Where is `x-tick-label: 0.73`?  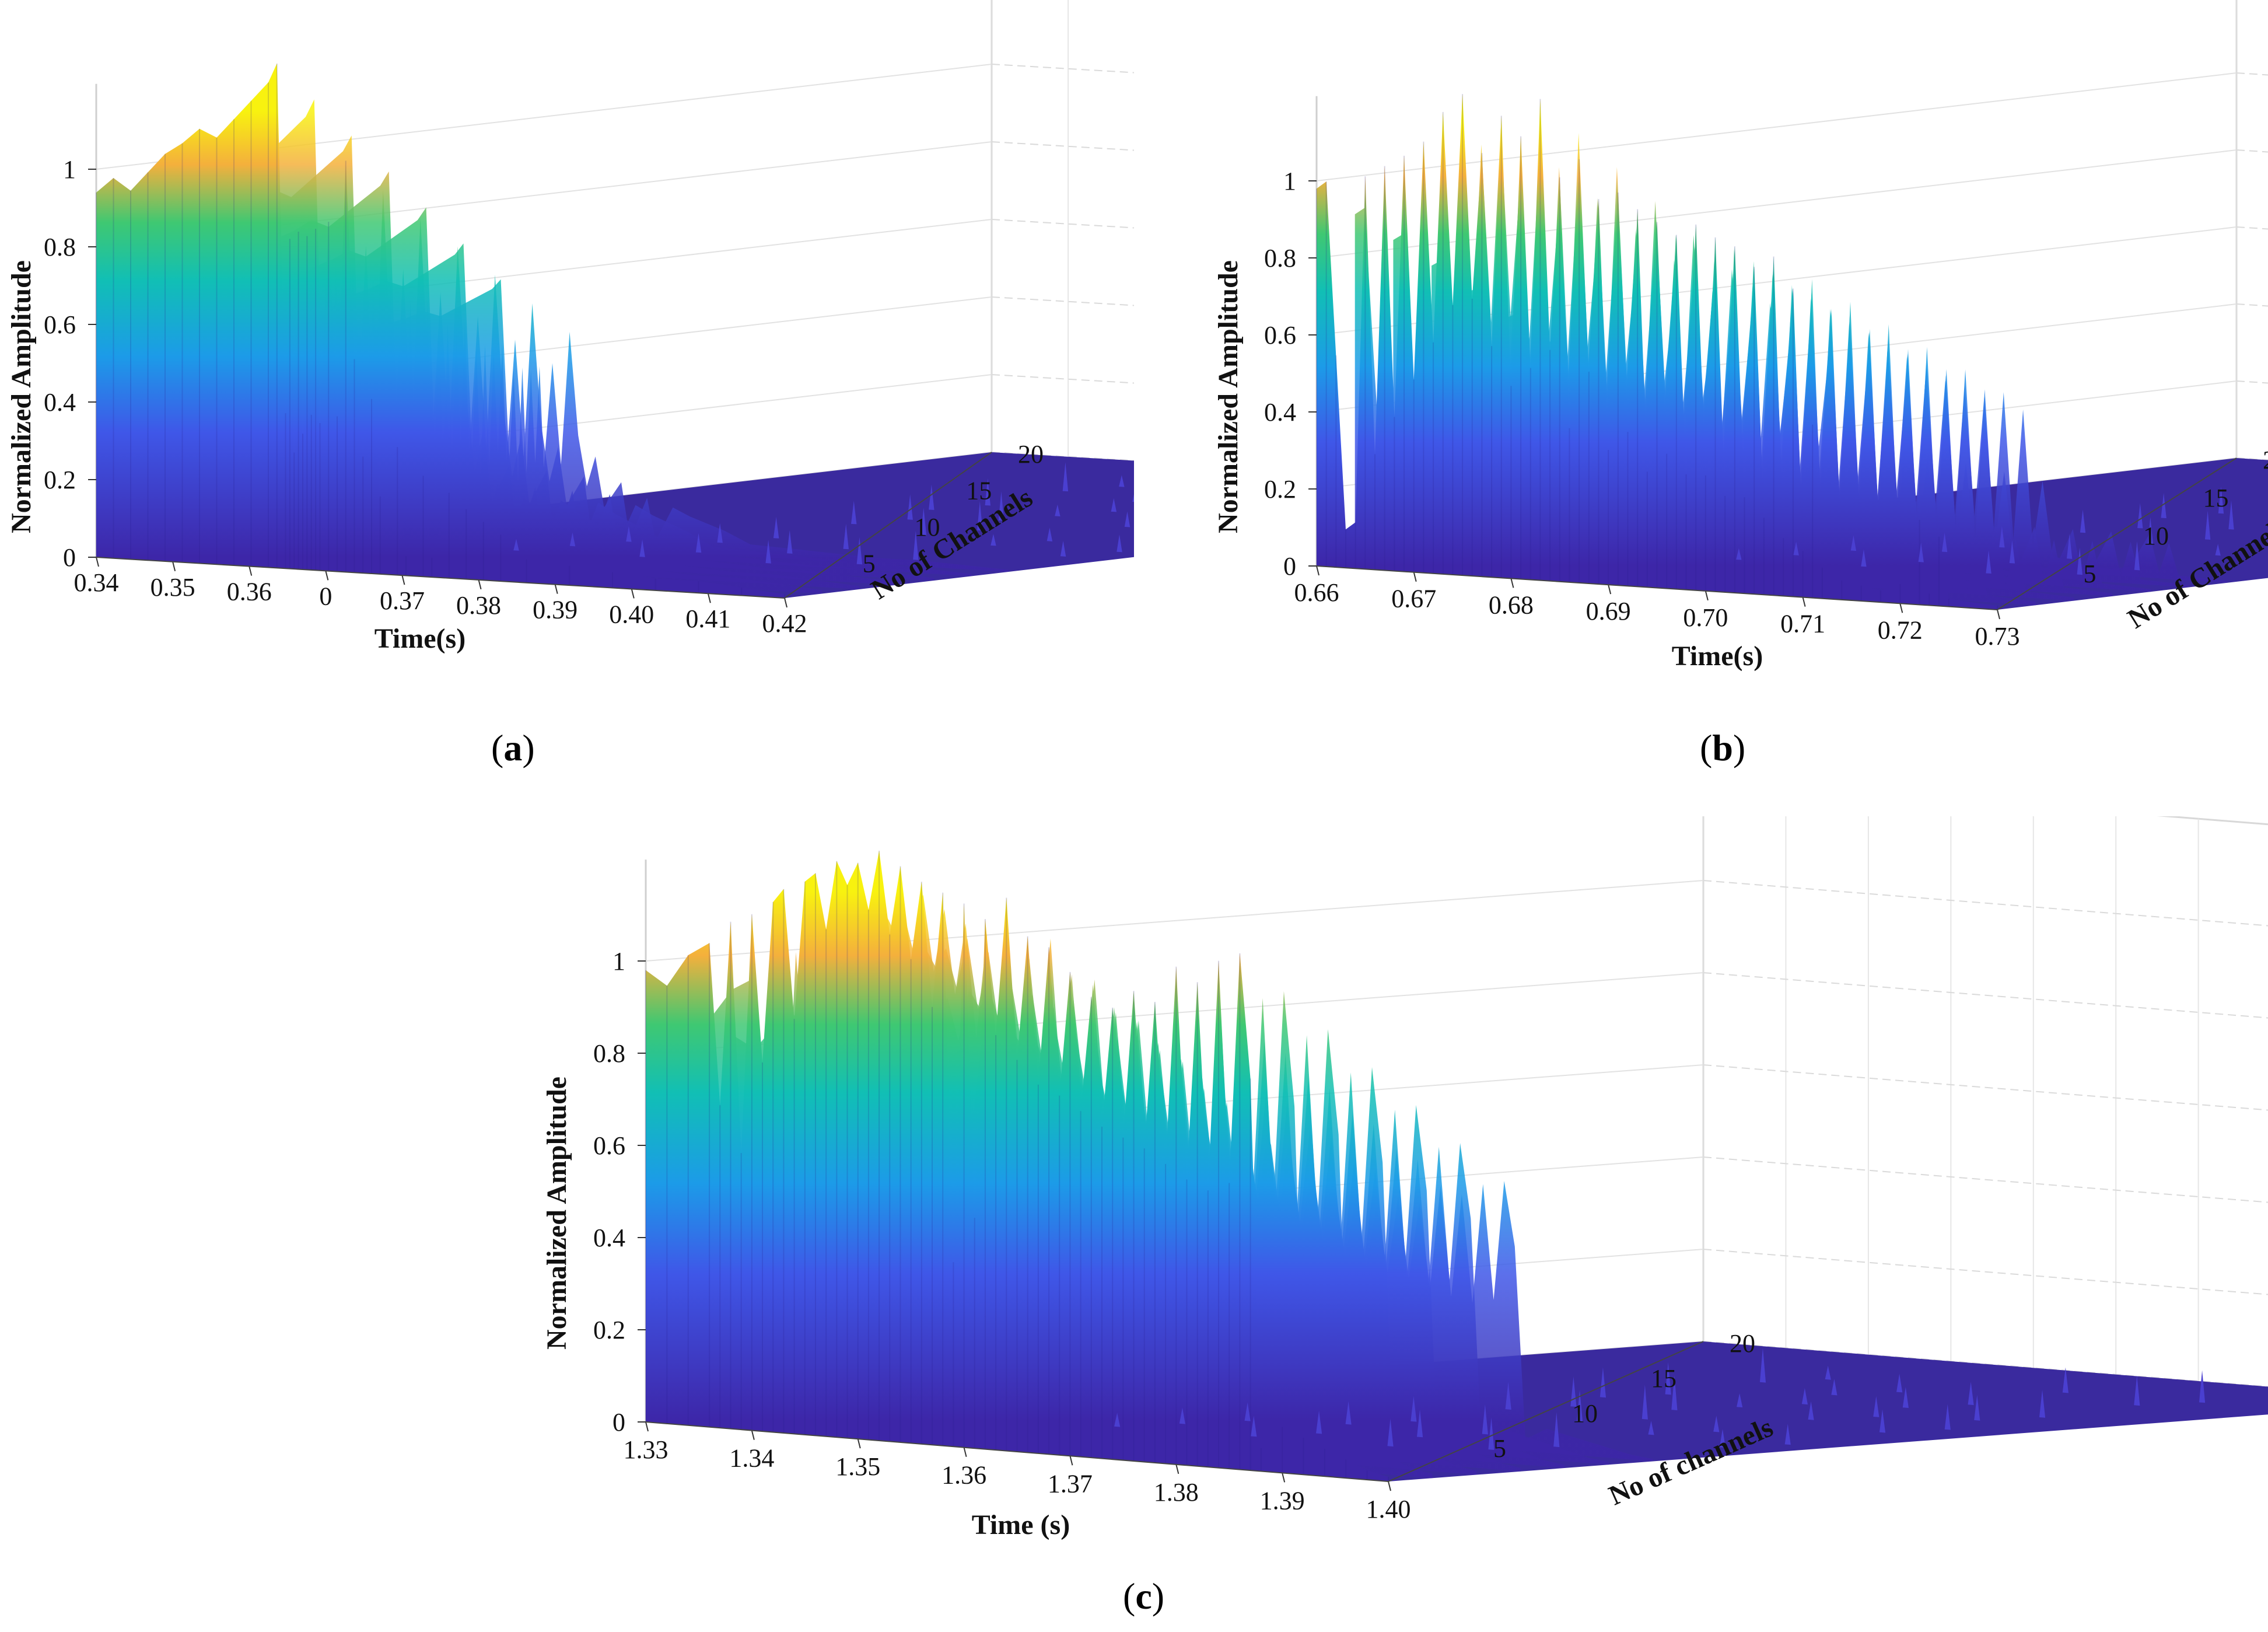 x-tick-label: 0.73 is located at coordinates (1997, 636).